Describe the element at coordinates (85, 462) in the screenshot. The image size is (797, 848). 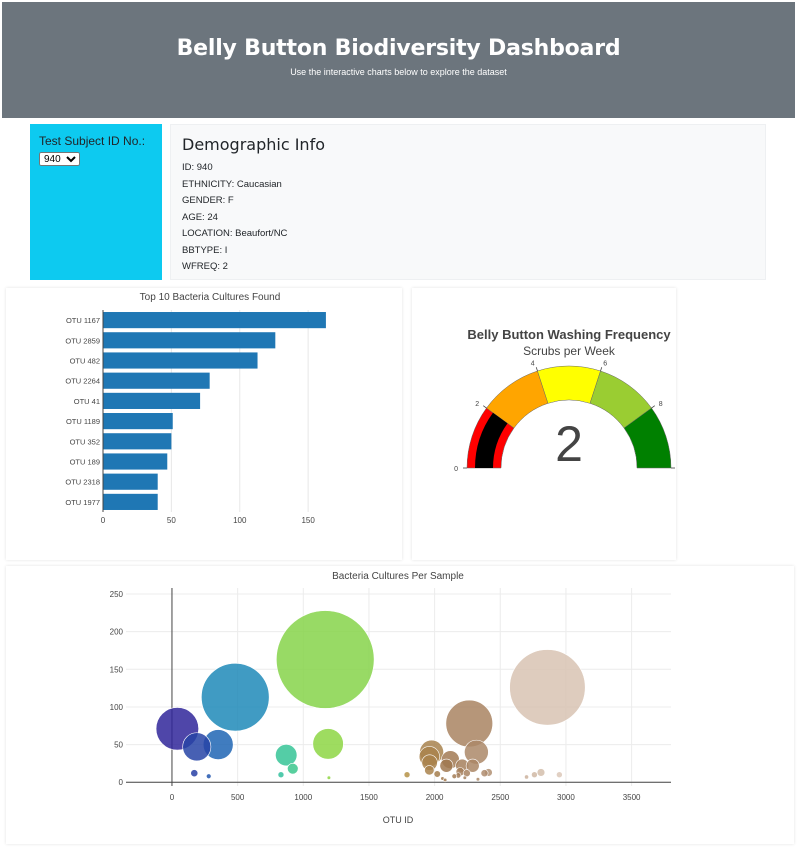
I see `bar-category-label: OTU 189` at that location.